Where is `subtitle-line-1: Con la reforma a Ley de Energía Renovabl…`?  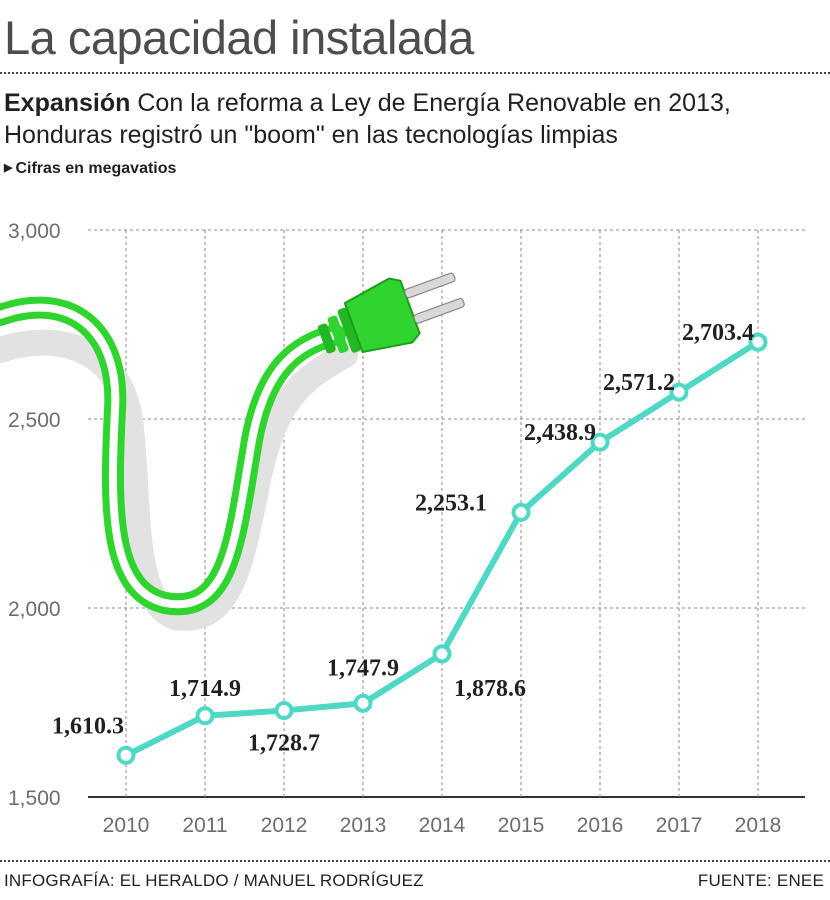
subtitle-line-1: Con la reforma a Ley de Energía Renovabl… is located at coordinates (434, 103).